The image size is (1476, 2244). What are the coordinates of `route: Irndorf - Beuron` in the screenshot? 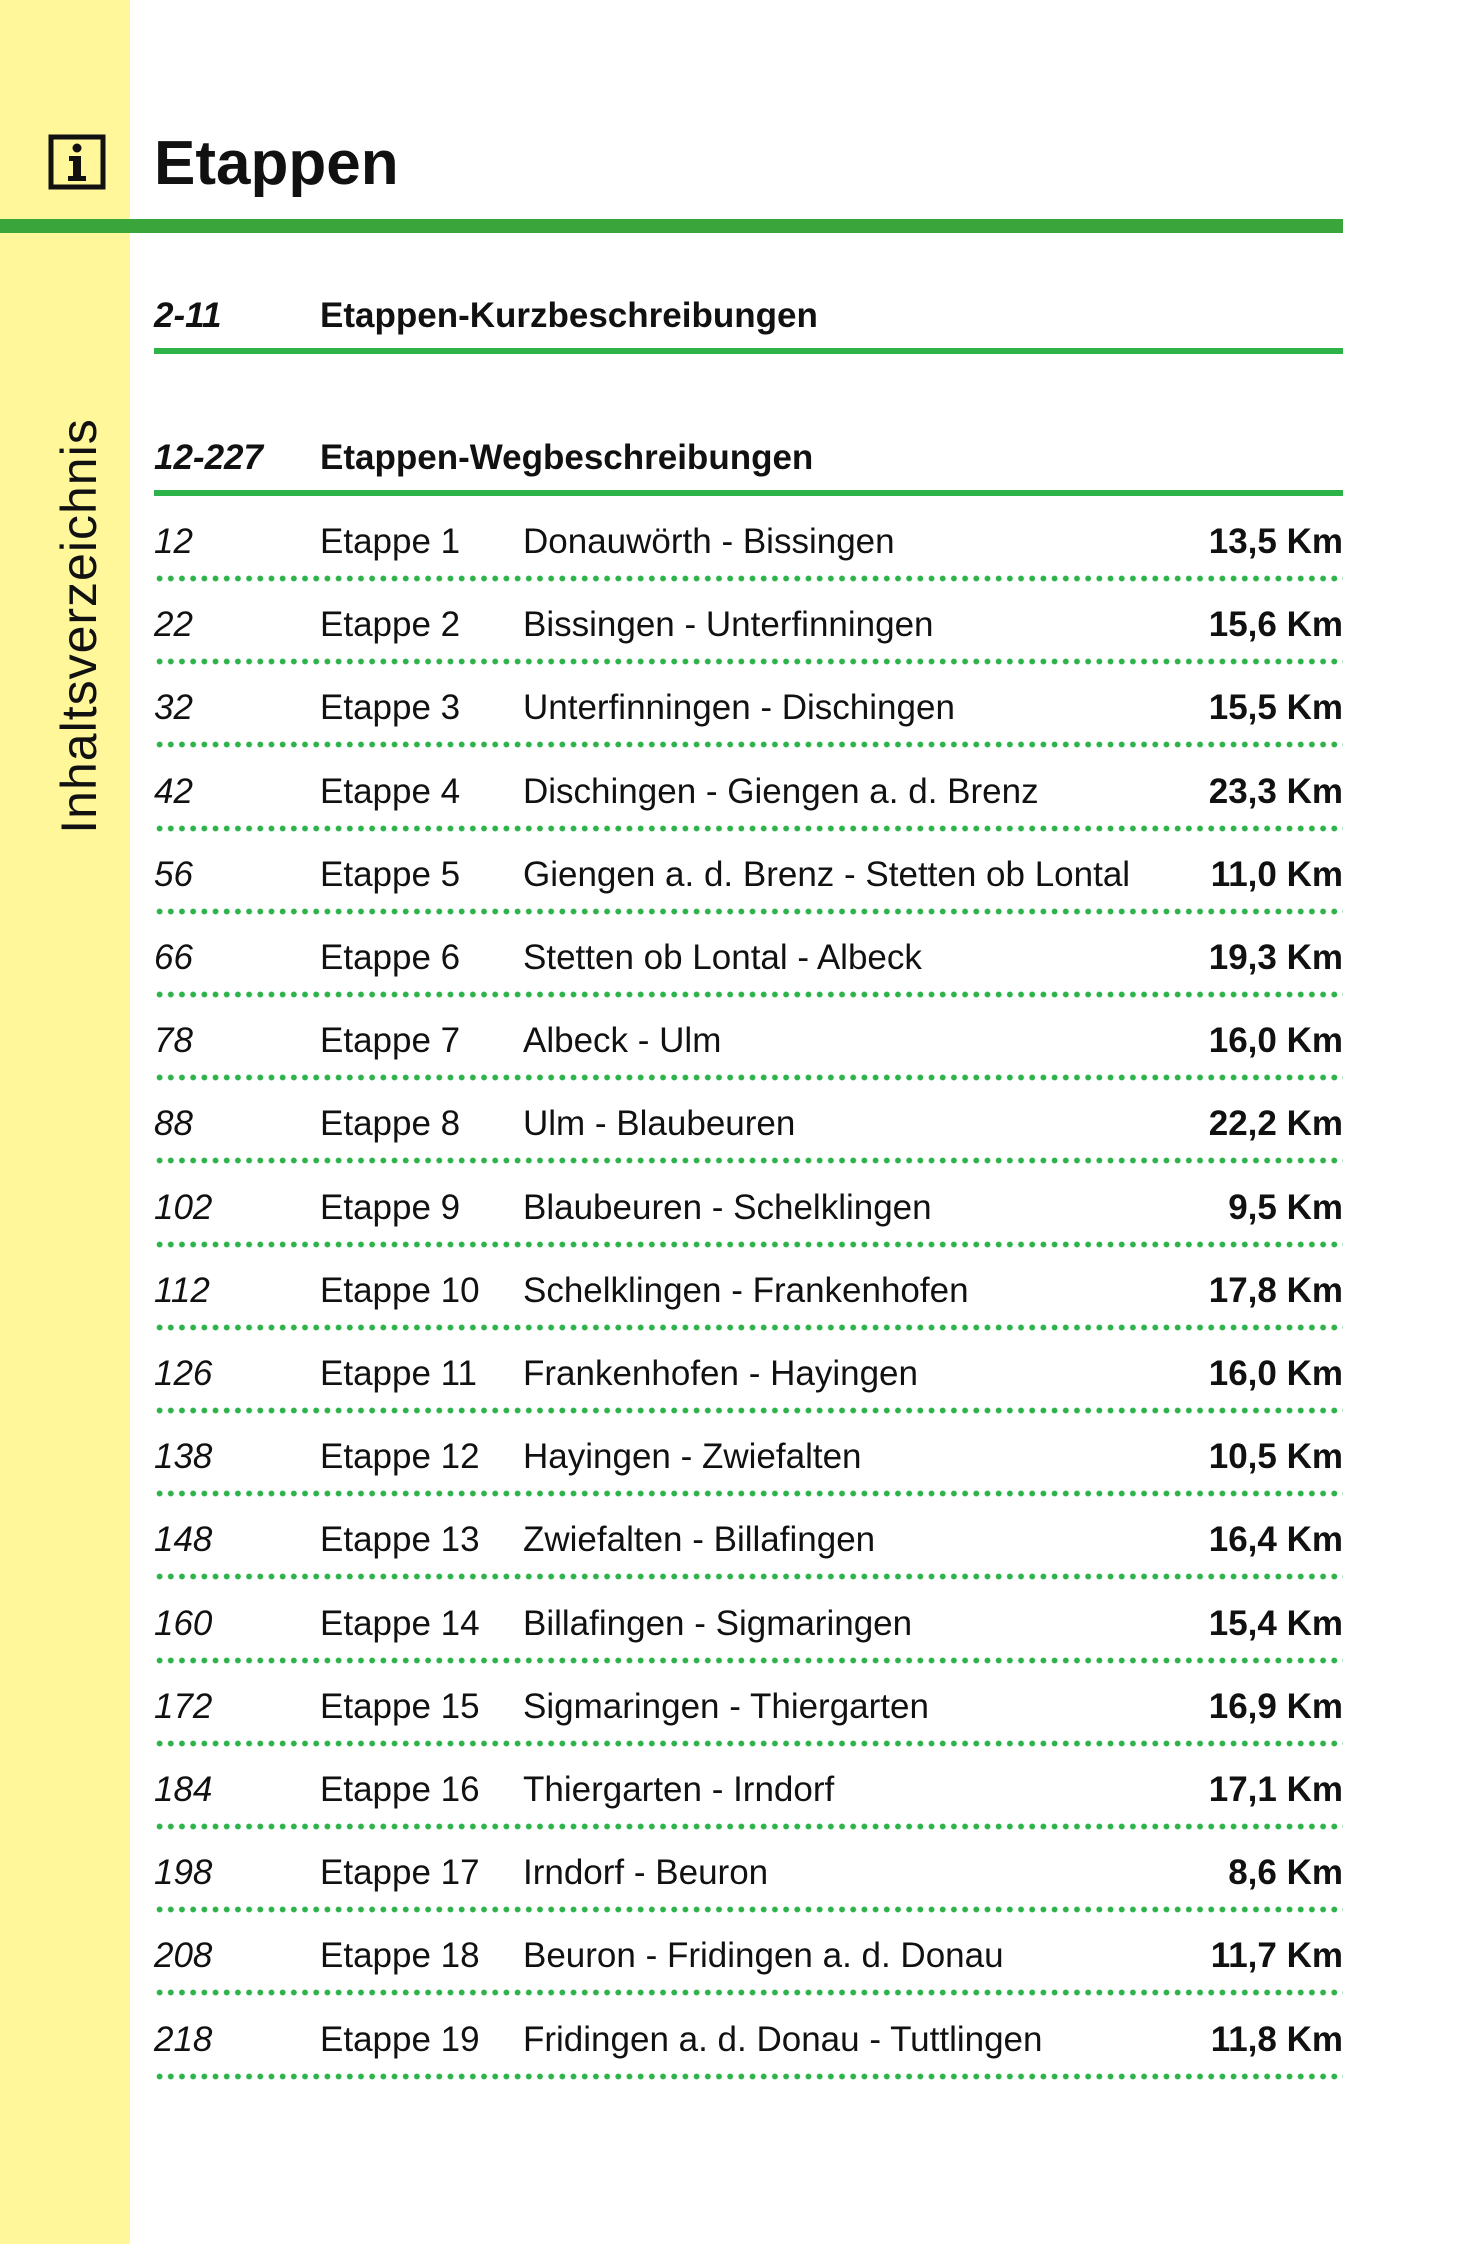 It's located at (646, 1873).